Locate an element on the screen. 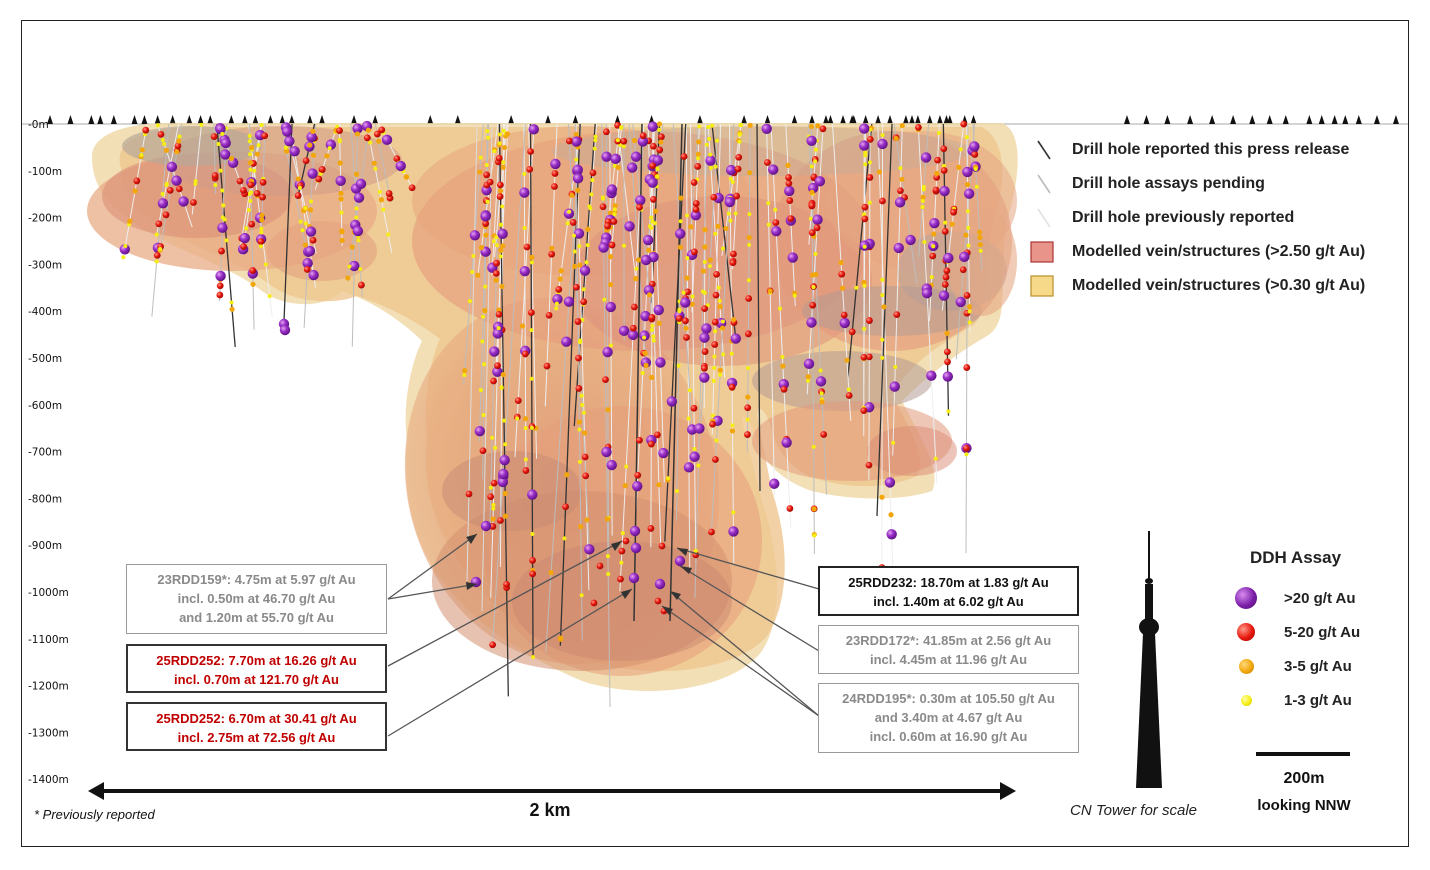 The height and width of the screenshot is (870, 1430). depth-tick-label: -1000m is located at coordinates (48, 593).